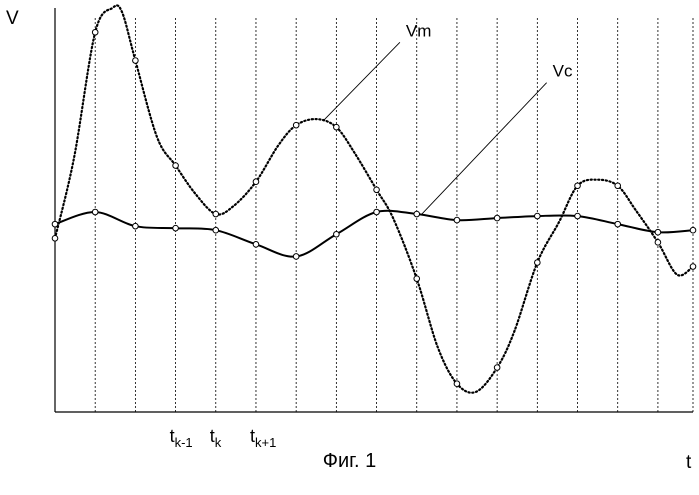 This screenshot has width=699, height=495. What do you see at coordinates (181, 438) in the screenshot?
I see `x-tick-label: tk-1` at bounding box center [181, 438].